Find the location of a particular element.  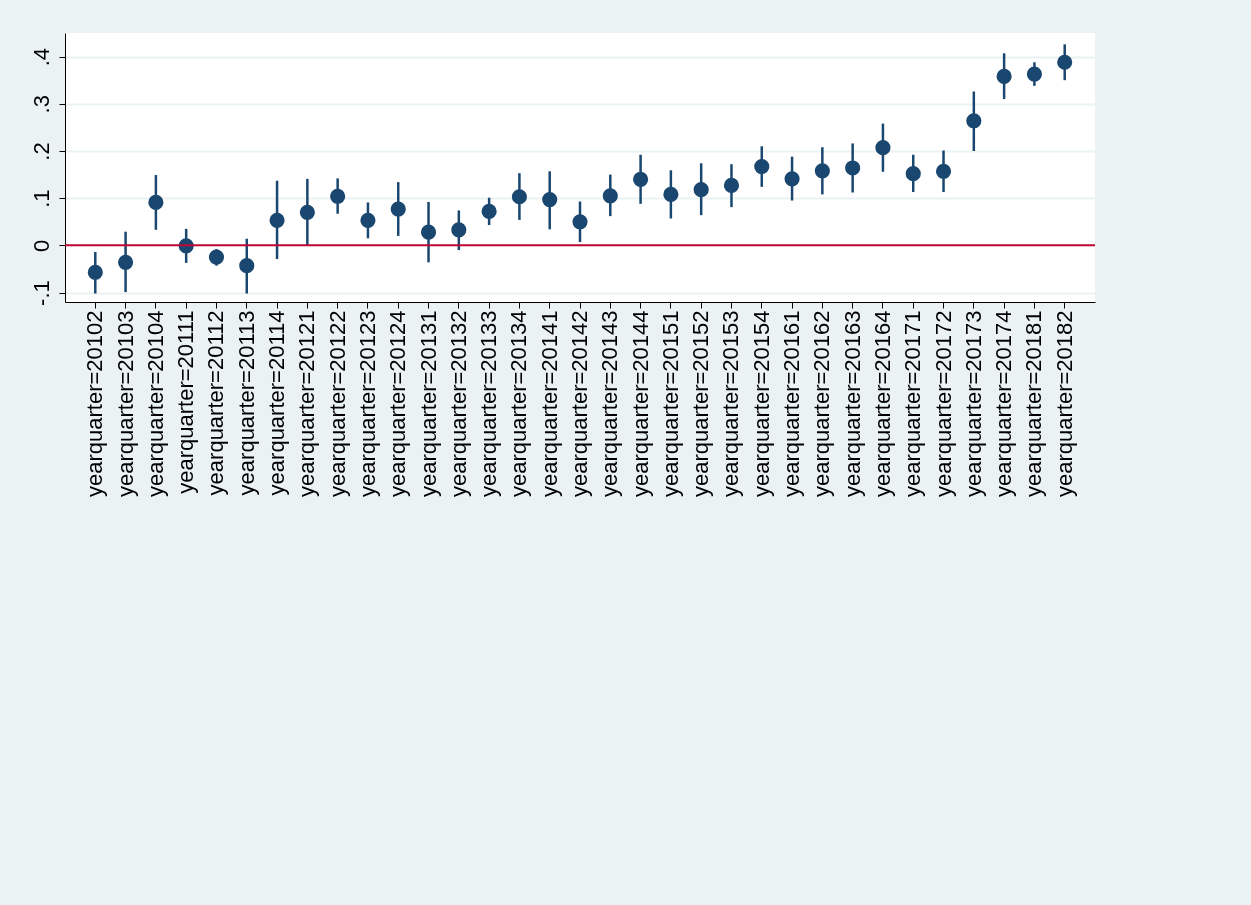

x-tick-label: yearquarter=20181 is located at coordinates (1034, 404).